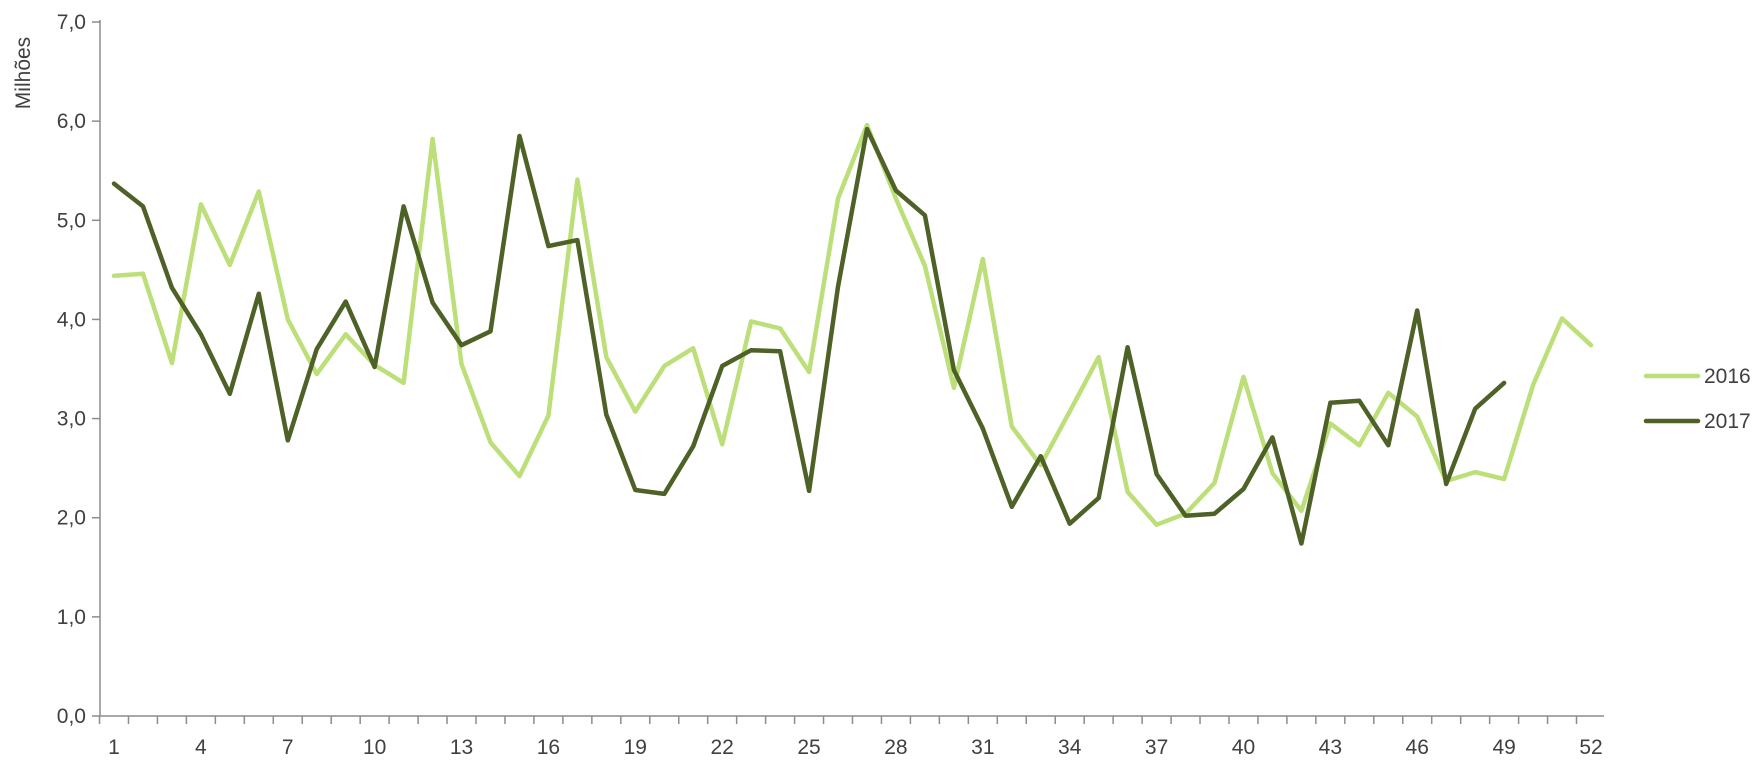 The height and width of the screenshot is (760, 1759). I want to click on x-tick-label: 37, so click(1156, 747).